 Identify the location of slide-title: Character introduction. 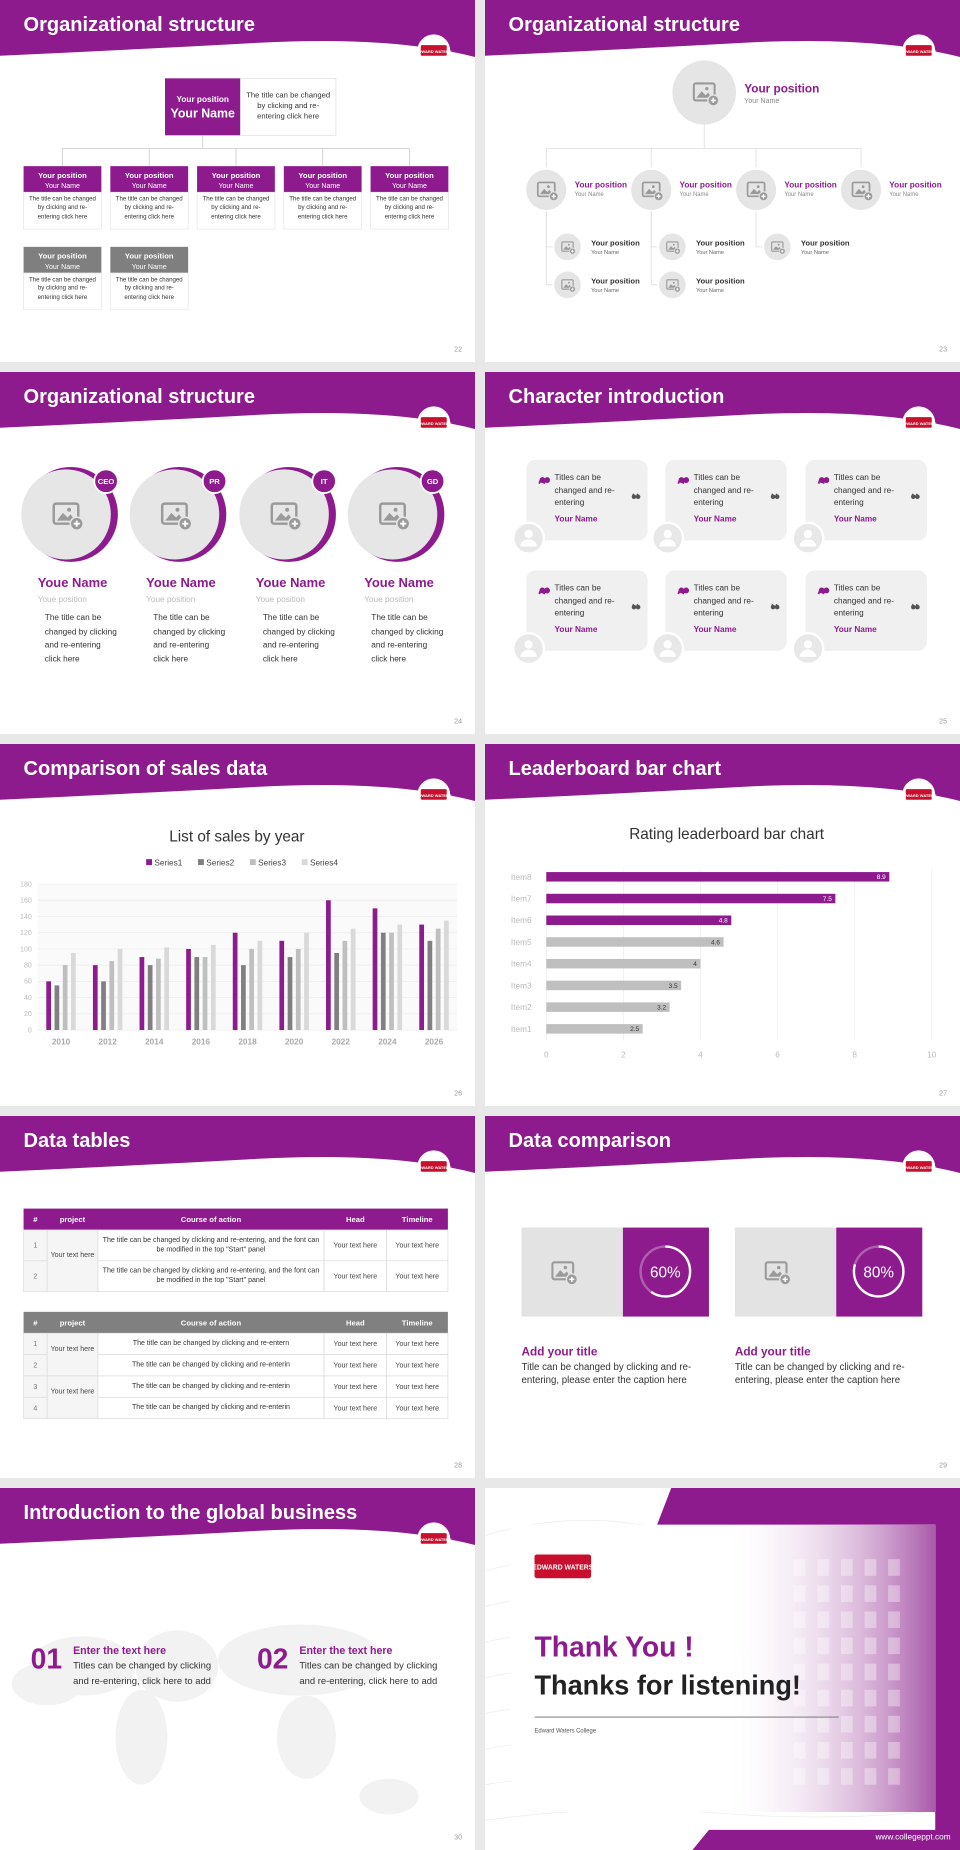
(617, 397).